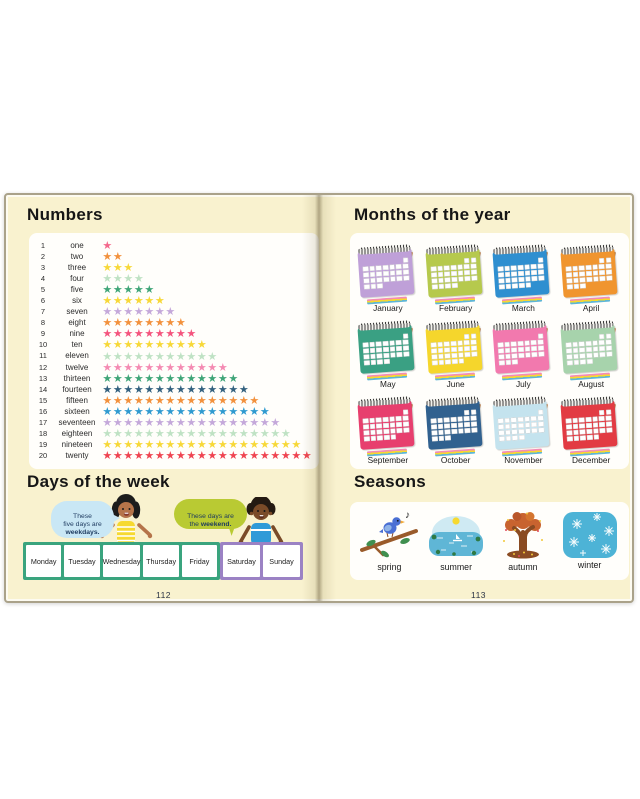  Describe the element at coordinates (43, 301) in the screenshot. I see `number-value: 6` at that location.